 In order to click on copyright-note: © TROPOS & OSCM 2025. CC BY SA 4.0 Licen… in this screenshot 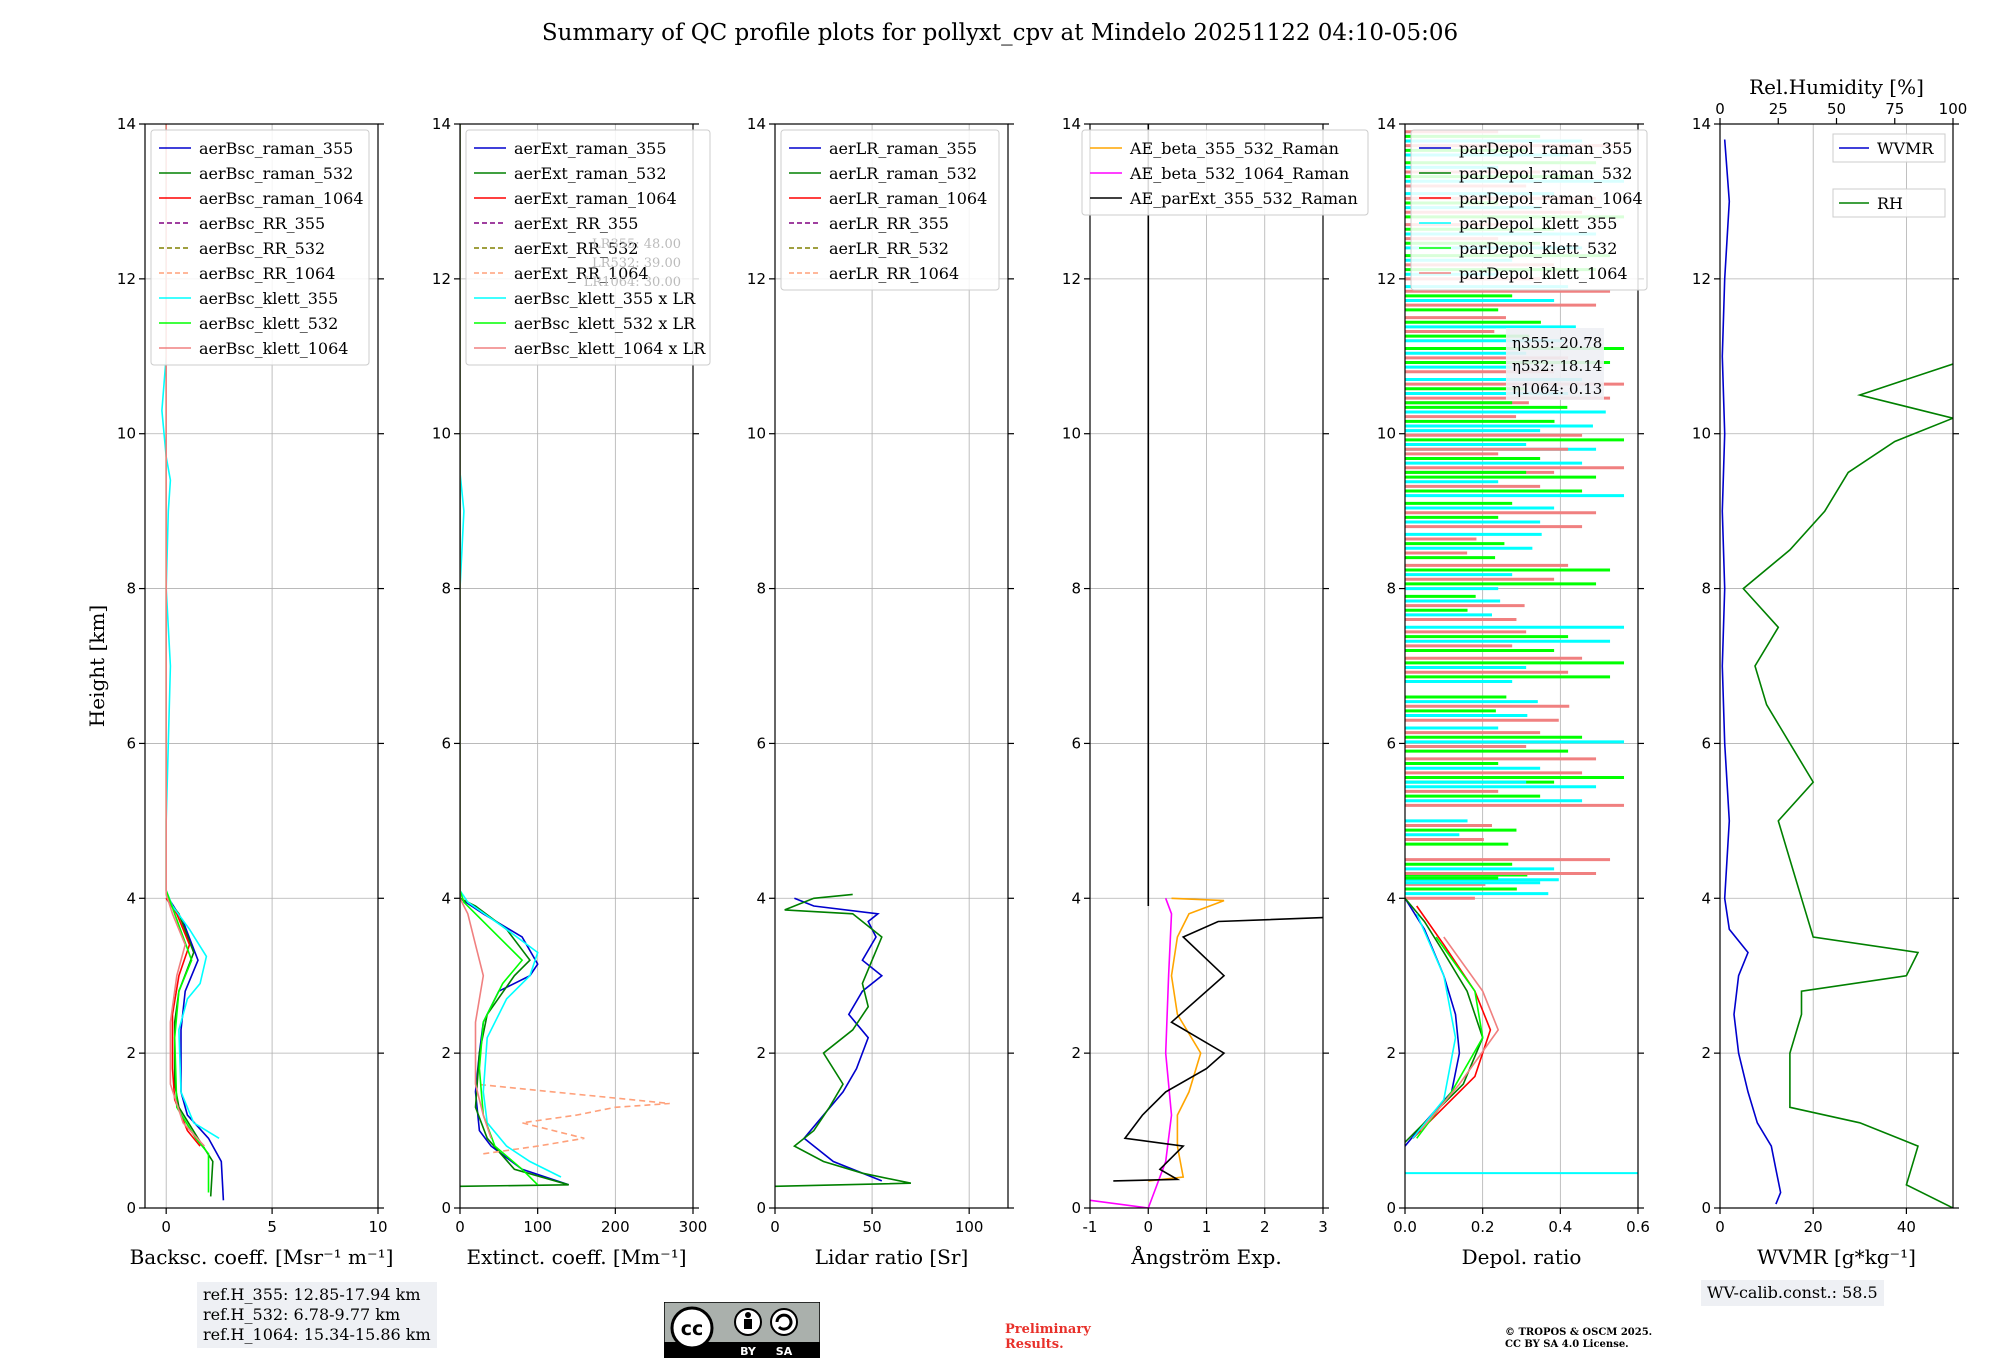, I will do `click(1578, 1339)`.